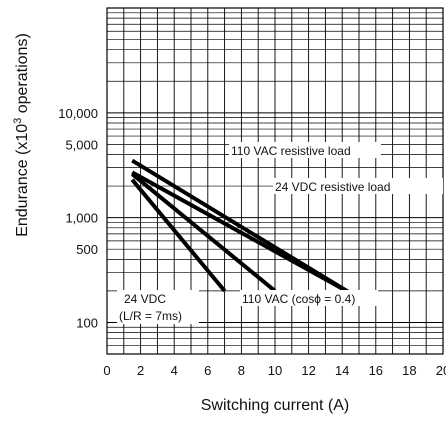  What do you see at coordinates (342, 370) in the screenshot?
I see `x-tick-label: 14` at bounding box center [342, 370].